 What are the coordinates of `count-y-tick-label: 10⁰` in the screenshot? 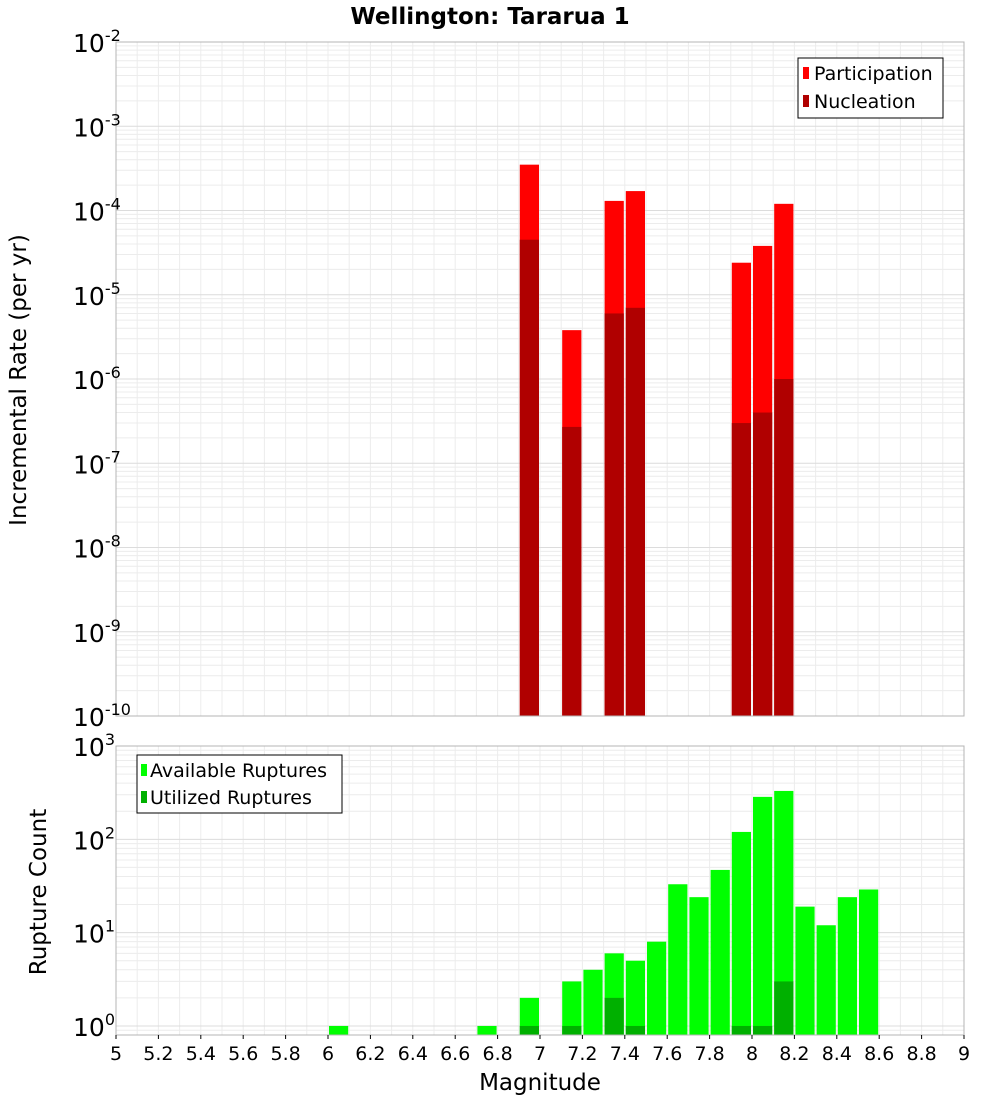 It's located at (94, 1026).